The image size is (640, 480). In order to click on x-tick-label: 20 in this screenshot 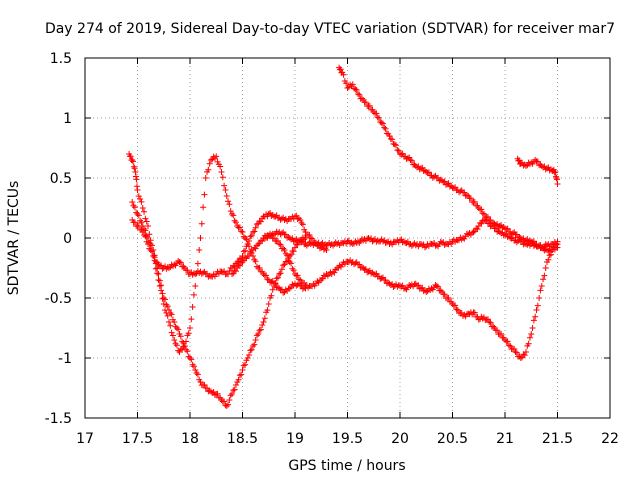, I will do `click(400, 439)`.